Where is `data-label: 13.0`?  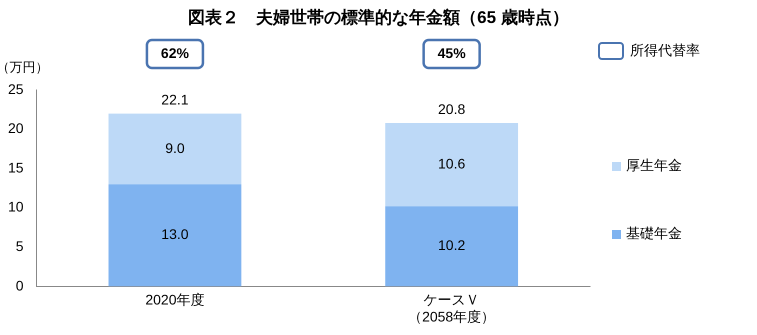
data-label: 13.0 is located at coordinates (175, 234).